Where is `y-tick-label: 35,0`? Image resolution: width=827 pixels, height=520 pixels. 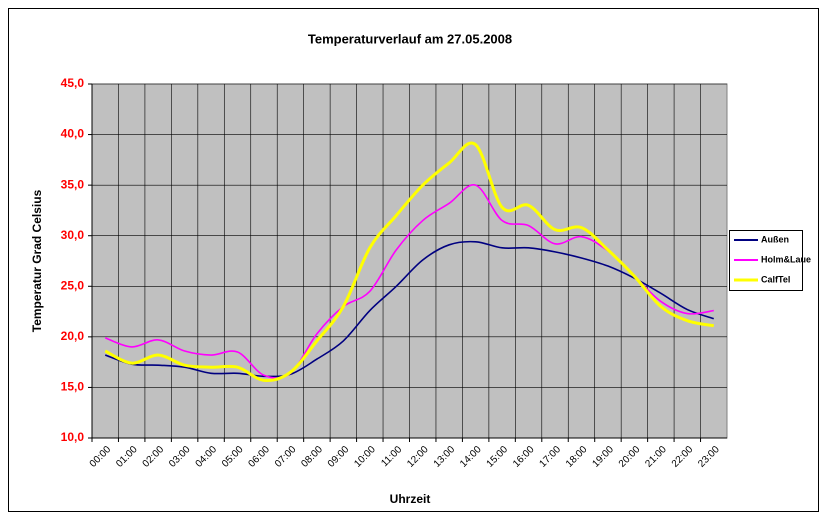
y-tick-label: 35,0 is located at coordinates (73, 184).